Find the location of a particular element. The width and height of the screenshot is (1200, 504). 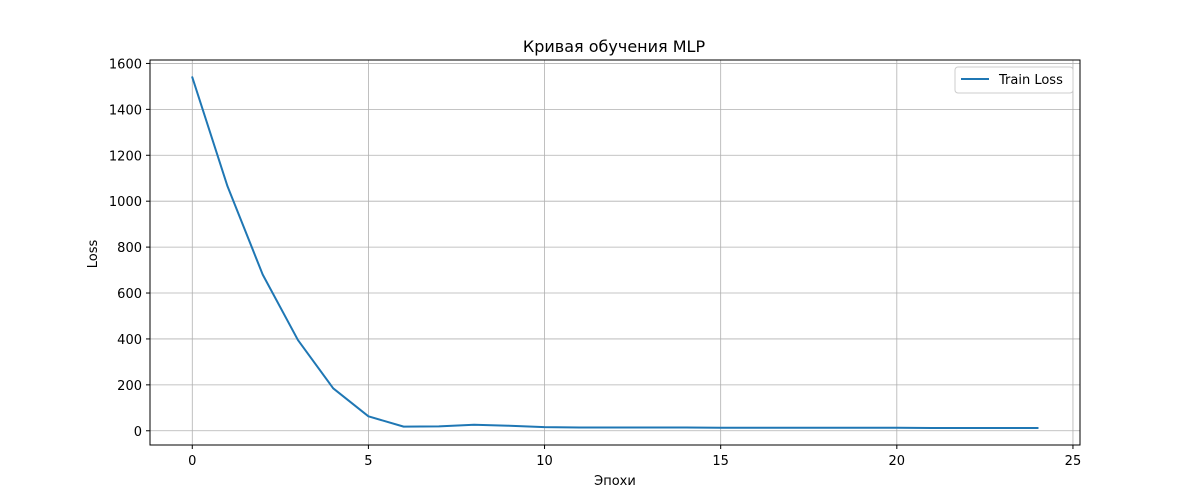

y-tick-label: 1000 is located at coordinates (125, 202).